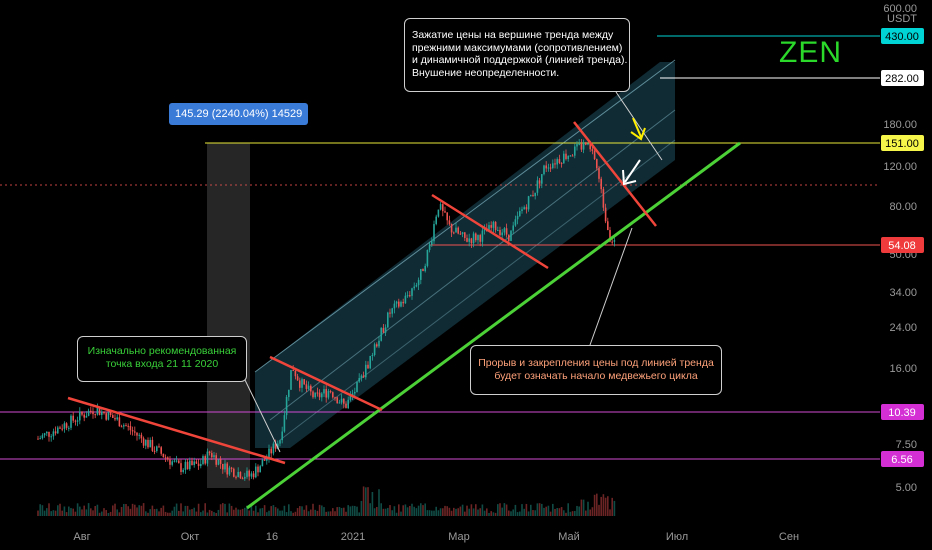 The image size is (932, 550). What do you see at coordinates (459, 537) in the screenshot?
I see `time-tick-label: Мар` at bounding box center [459, 537].